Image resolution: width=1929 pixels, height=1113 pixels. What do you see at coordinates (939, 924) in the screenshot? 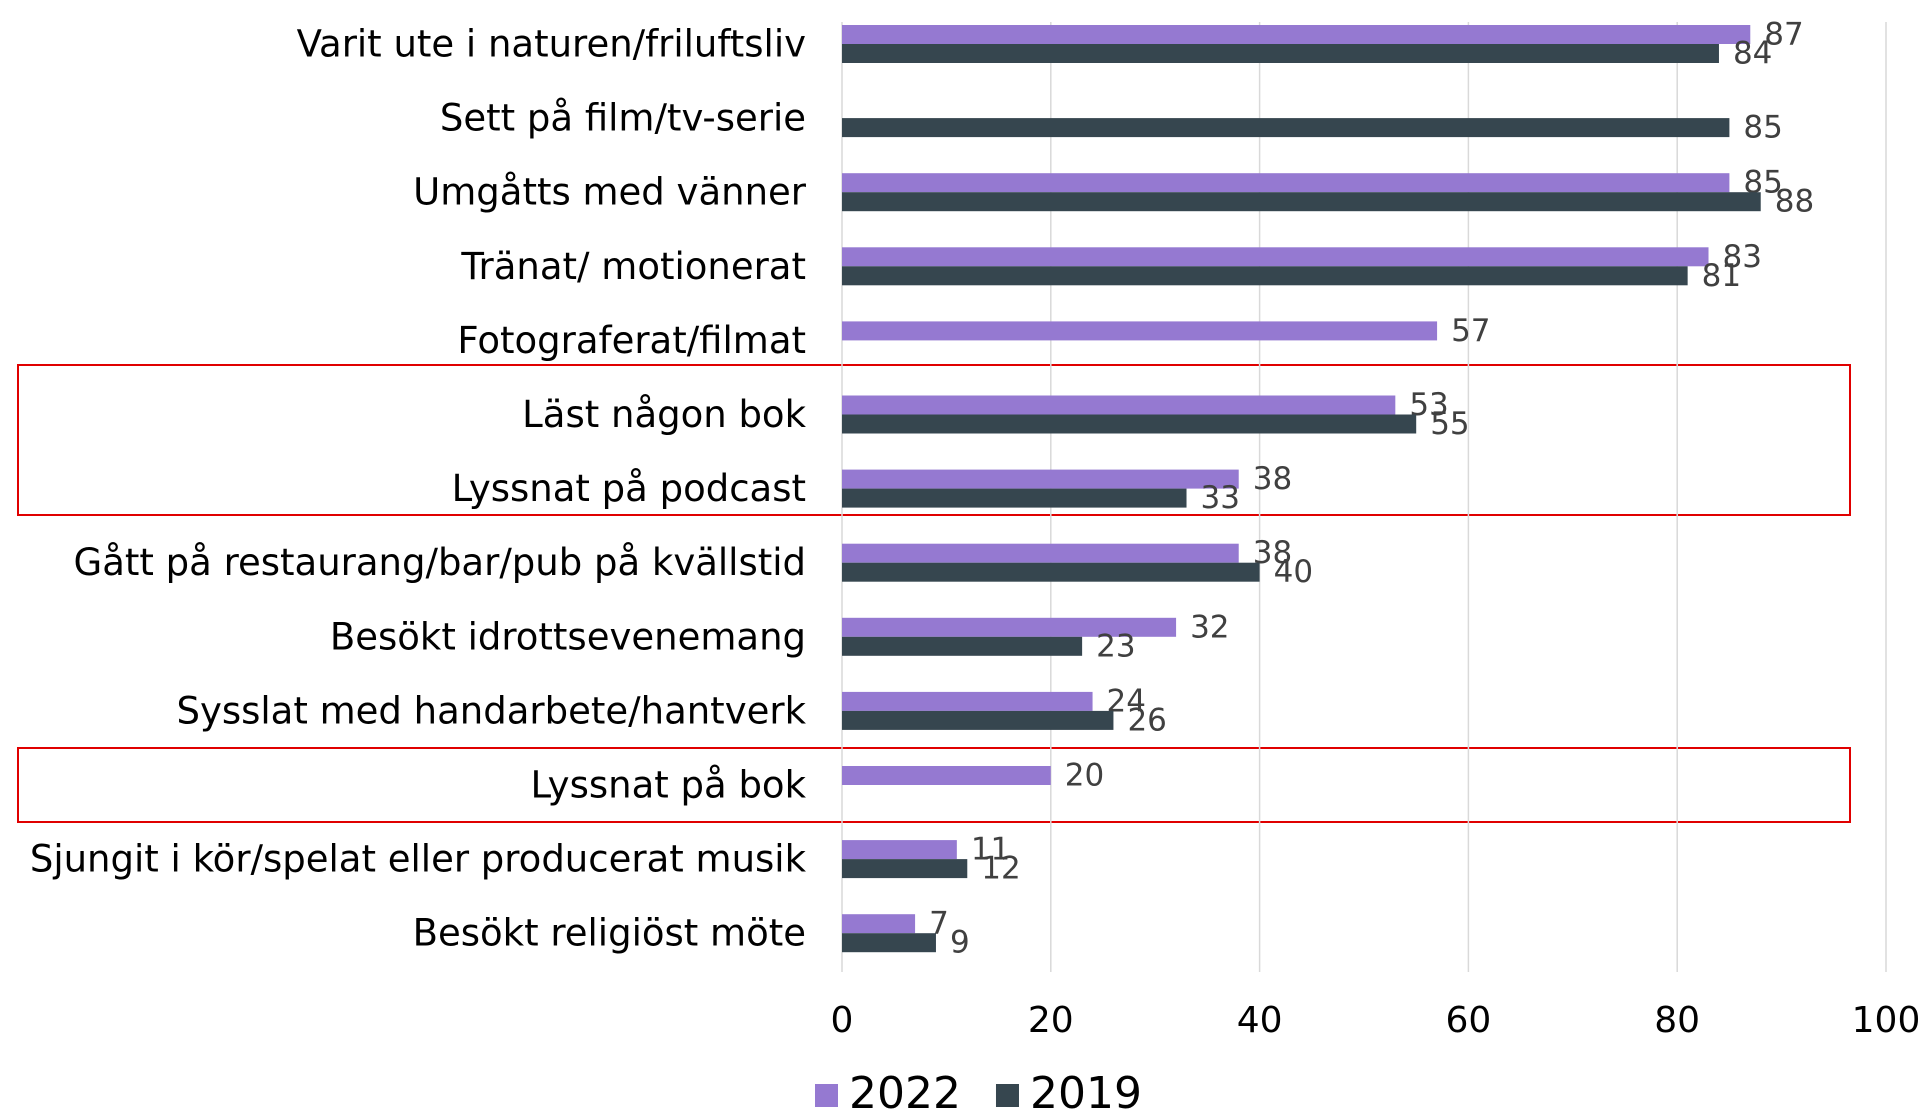
I see `value-label: 7` at bounding box center [939, 924].